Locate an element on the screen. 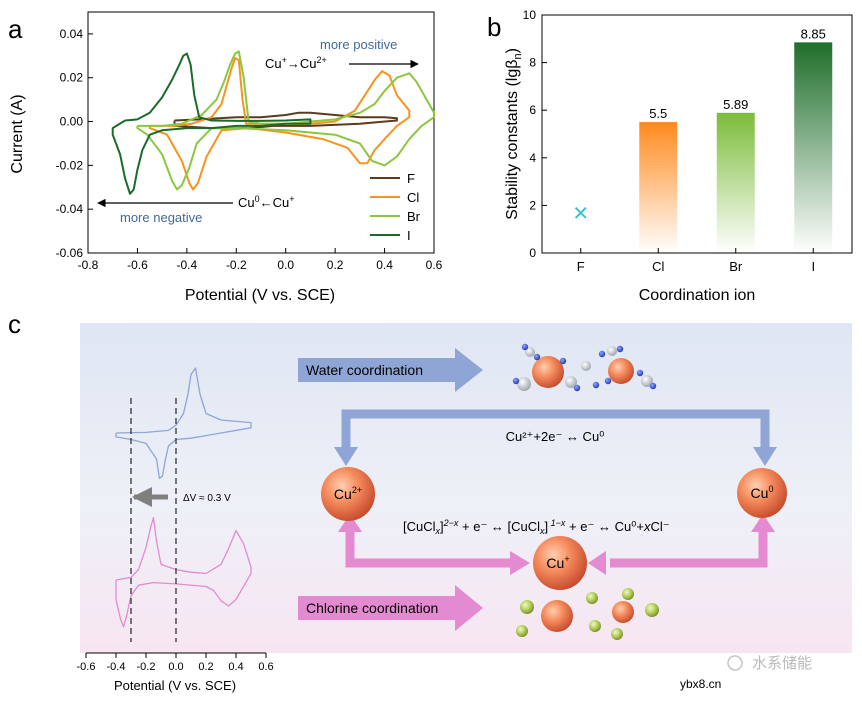 Image resolution: width=862 pixels, height=703 pixels. water-coordination-arrow is located at coordinates (390, 370).